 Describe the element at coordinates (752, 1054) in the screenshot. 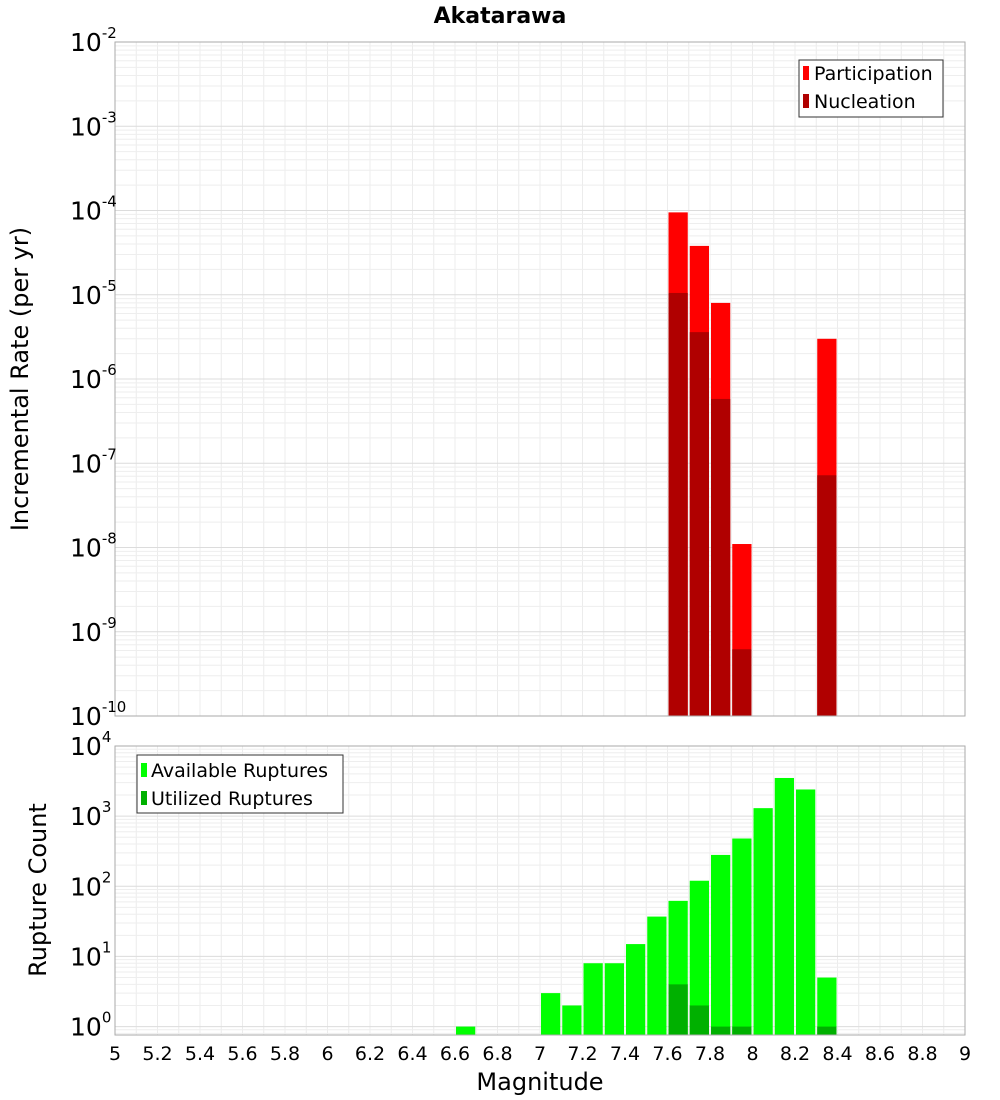

I see `x-tick-label: 8` at that location.